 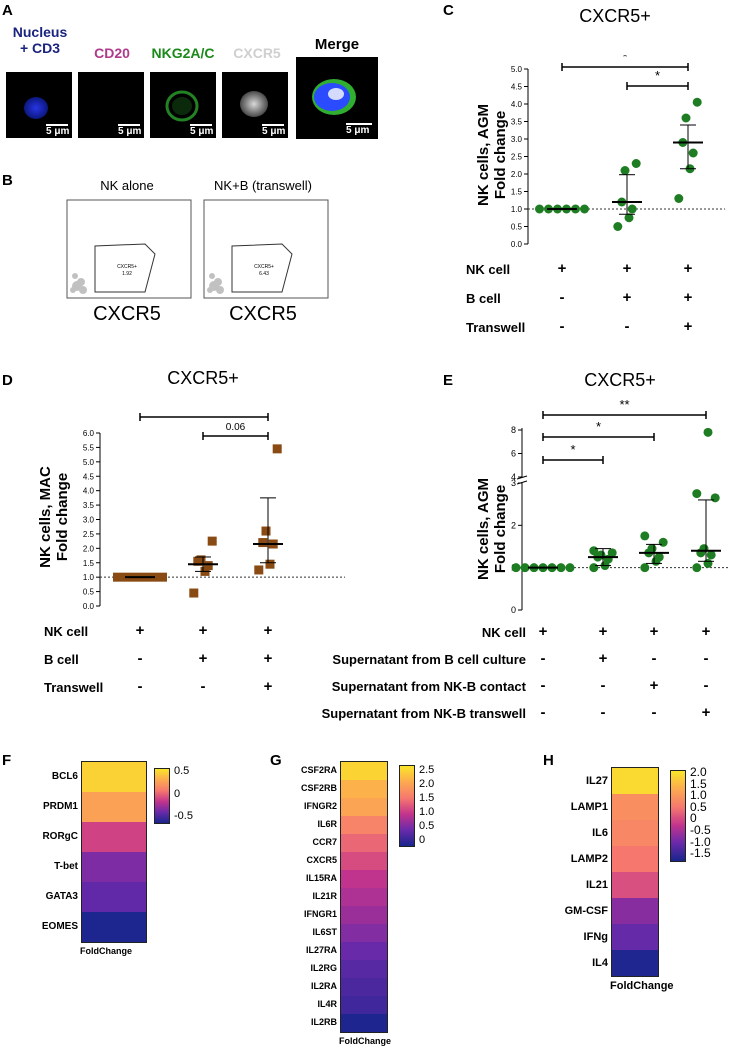 What do you see at coordinates (112, 53) in the screenshot?
I see `label-cd20: CD20` at bounding box center [112, 53].